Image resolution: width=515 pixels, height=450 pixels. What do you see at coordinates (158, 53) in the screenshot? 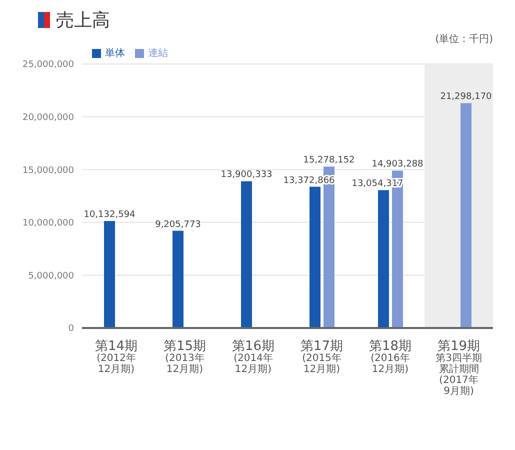
I see `legend-label: 連結` at bounding box center [158, 53].